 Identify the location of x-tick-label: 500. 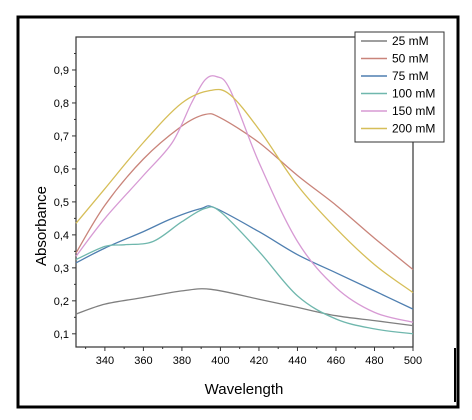
(413, 361).